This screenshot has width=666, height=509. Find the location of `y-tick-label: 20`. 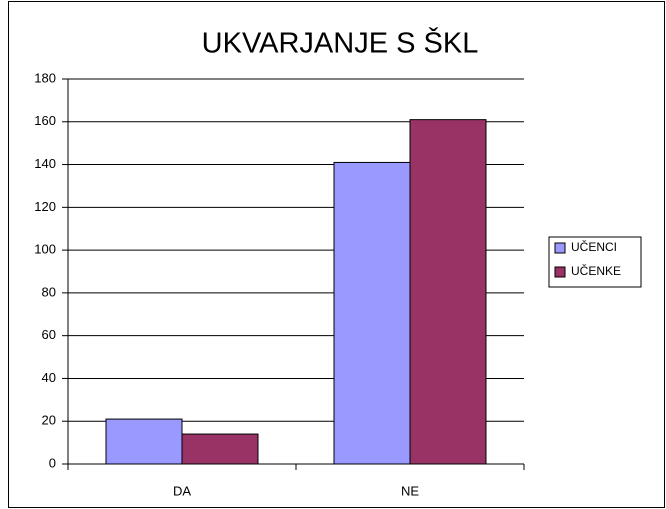

y-tick-label: 20 is located at coordinates (49, 420).